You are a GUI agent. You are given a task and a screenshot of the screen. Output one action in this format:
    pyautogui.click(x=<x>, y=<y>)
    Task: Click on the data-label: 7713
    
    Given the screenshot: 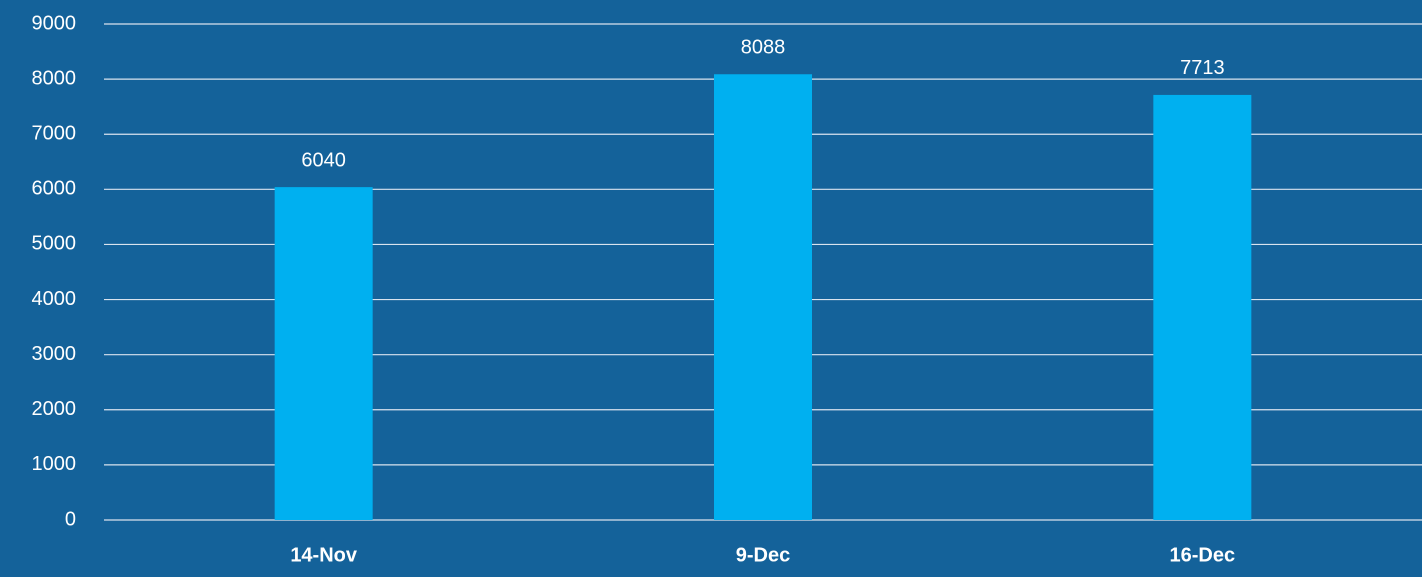 What is the action you would take?
    pyautogui.click(x=1202, y=68)
    